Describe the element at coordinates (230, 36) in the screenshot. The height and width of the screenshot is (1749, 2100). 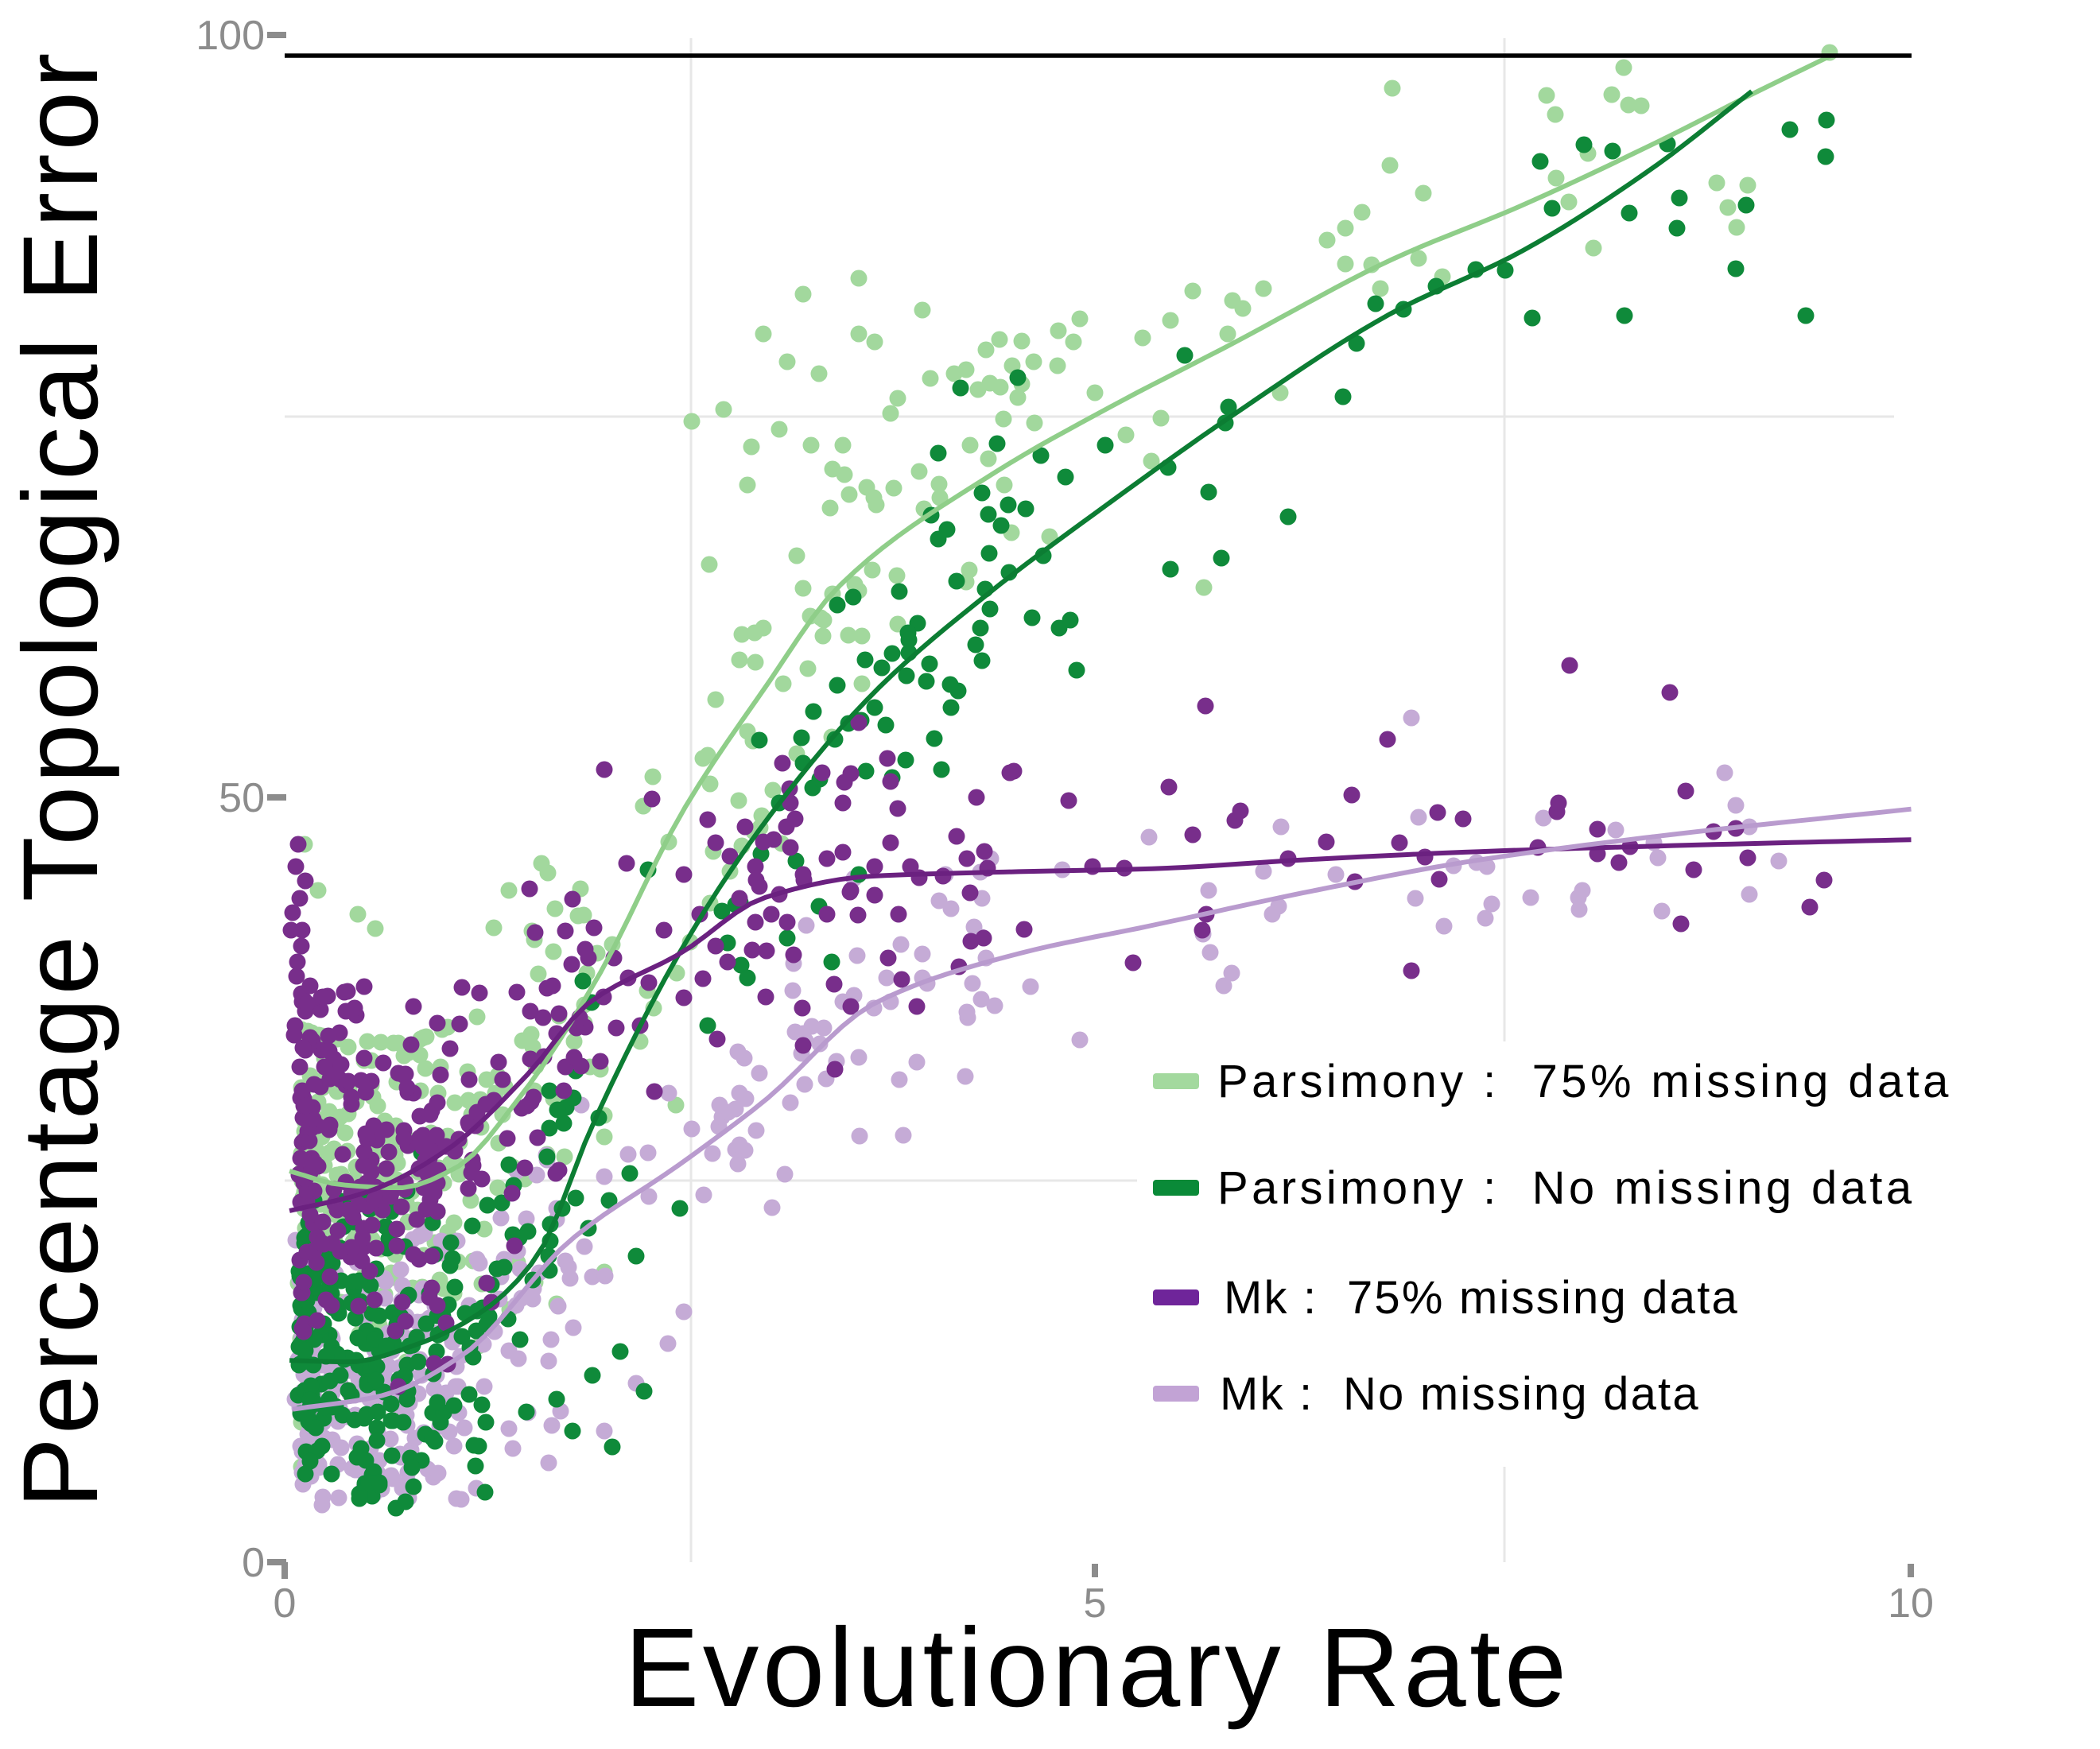
I see `svg-text: 100` at that location.